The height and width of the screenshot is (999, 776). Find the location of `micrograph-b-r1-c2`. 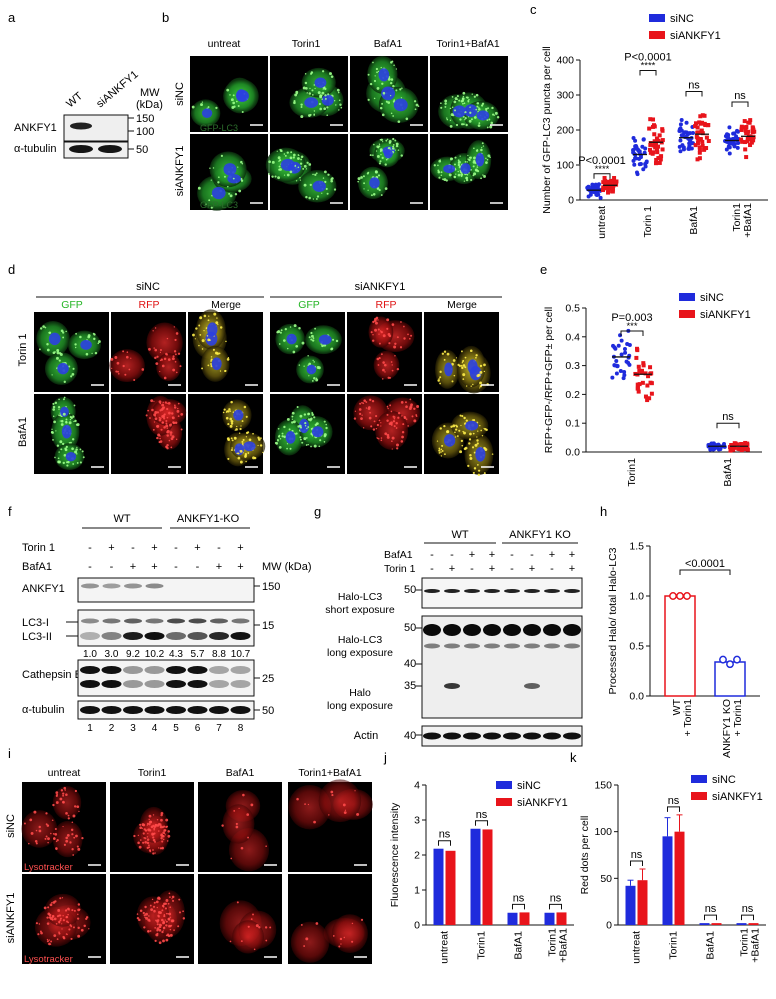

micrograph-b-r1-c2 is located at coordinates (389, 172).